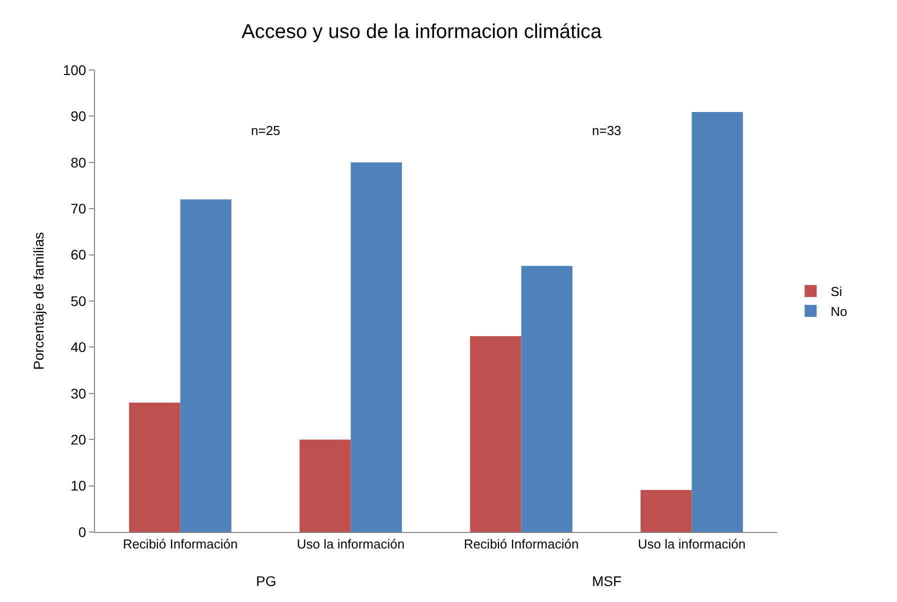 This screenshot has height=602, width=897. I want to click on y-tick-label: 30, so click(78, 393).